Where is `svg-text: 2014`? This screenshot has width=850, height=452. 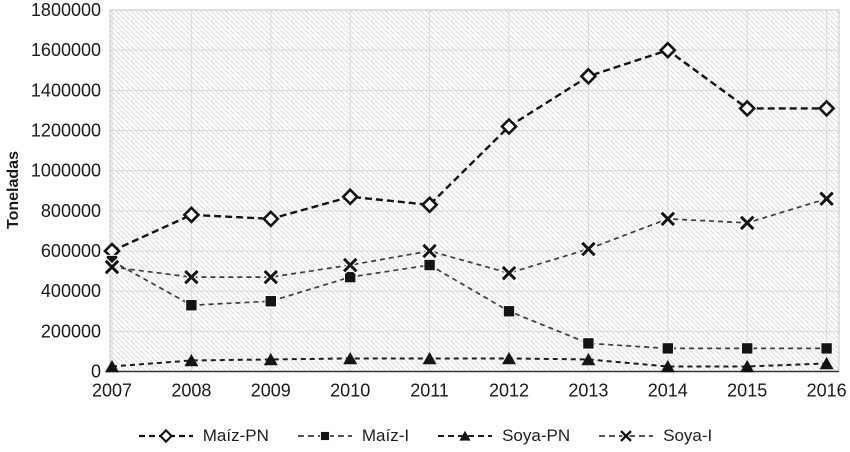 svg-text: 2014 is located at coordinates (668, 391).